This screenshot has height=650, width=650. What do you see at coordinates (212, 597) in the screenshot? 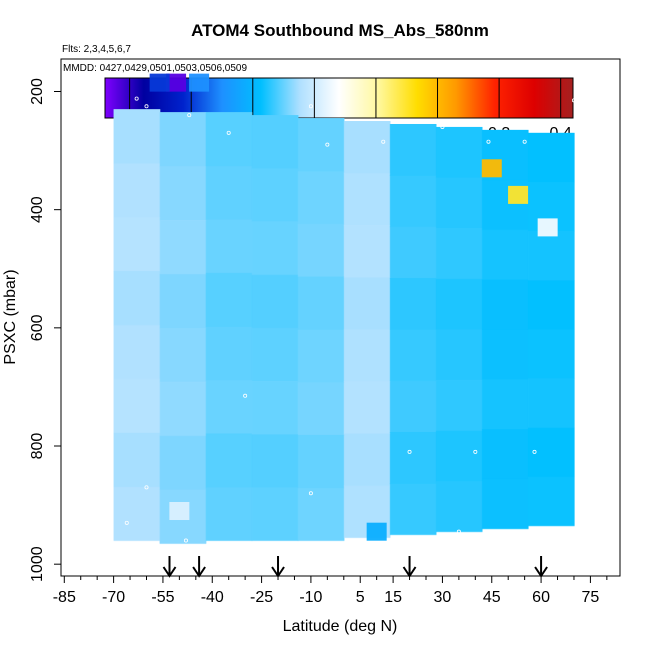
I see `x-tick-label: -40` at bounding box center [212, 597].